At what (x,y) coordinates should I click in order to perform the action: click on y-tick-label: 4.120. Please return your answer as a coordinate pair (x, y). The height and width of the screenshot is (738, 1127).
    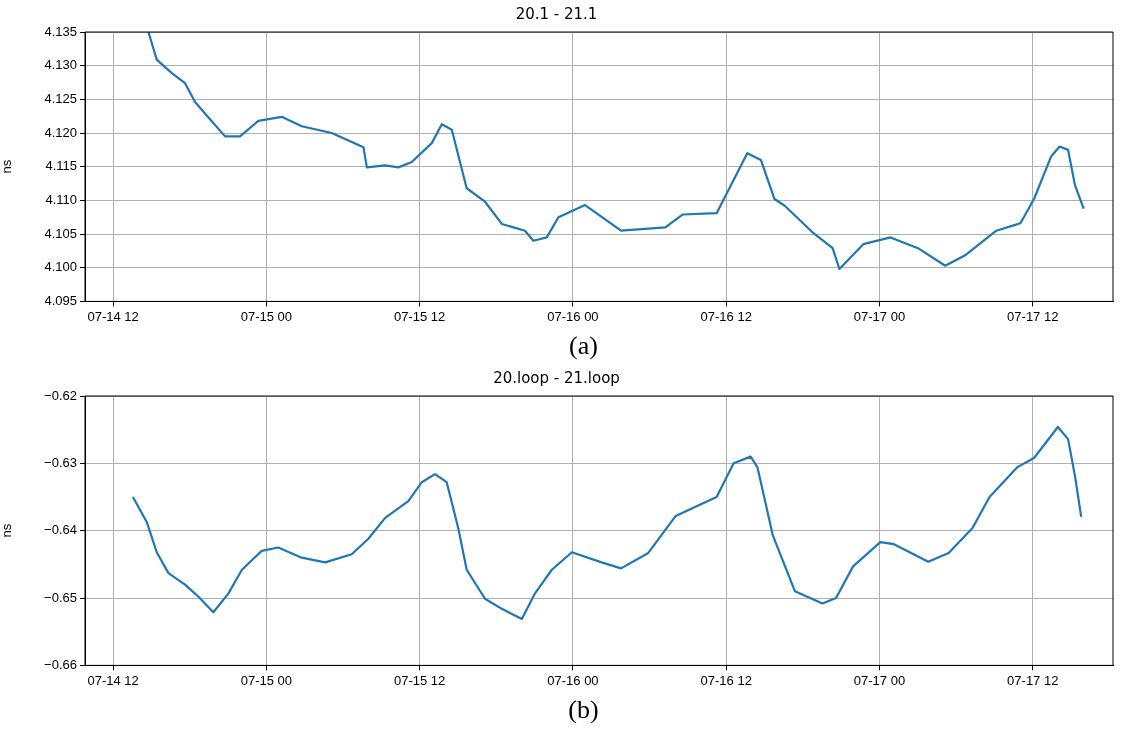
    Looking at the image, I should click on (60, 132).